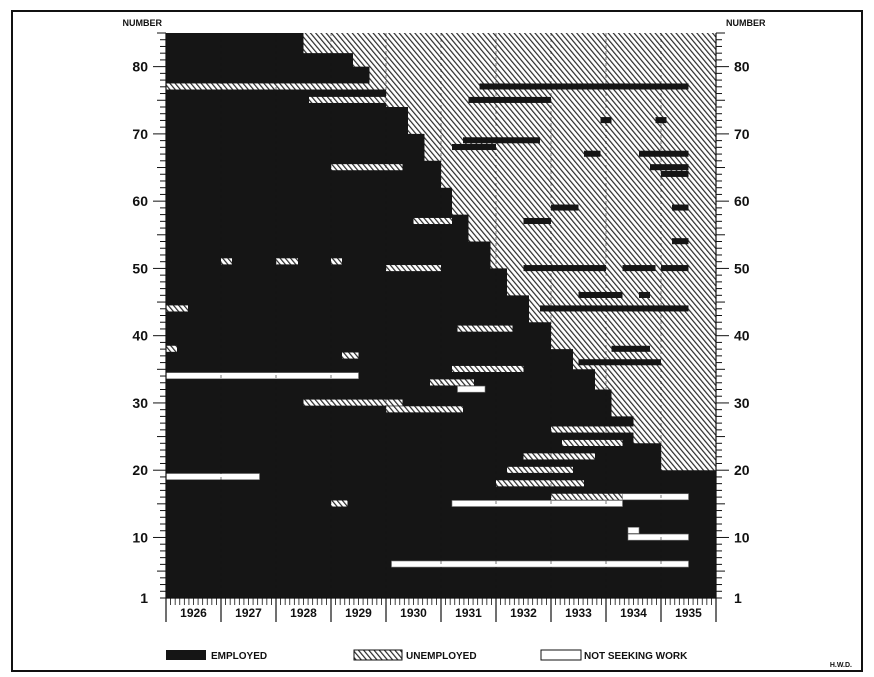 The height and width of the screenshot is (677, 874). Describe the element at coordinates (140, 336) in the screenshot. I see `left-tick-label: 40` at that location.